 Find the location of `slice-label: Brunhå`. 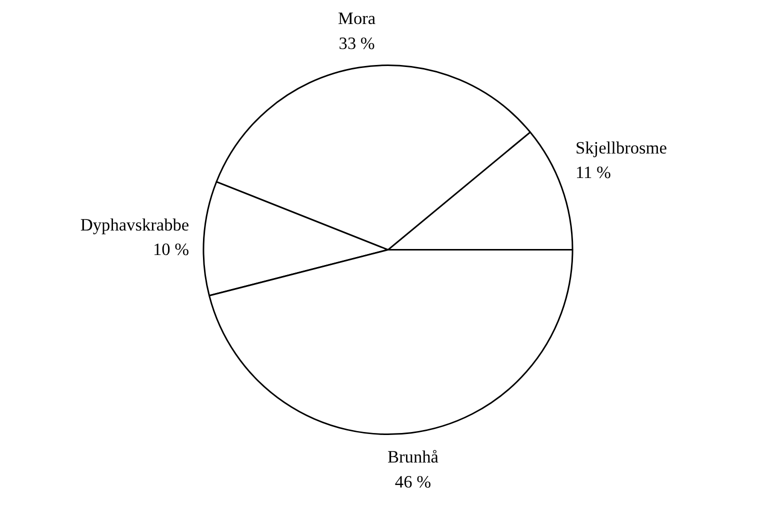

slice-label: Brunhå is located at coordinates (413, 457).